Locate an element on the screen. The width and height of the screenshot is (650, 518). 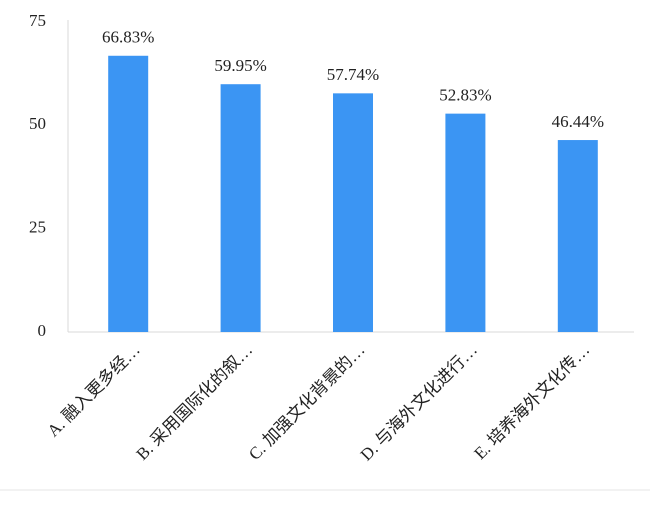
y-tick-label: 50 is located at coordinates (37, 123).